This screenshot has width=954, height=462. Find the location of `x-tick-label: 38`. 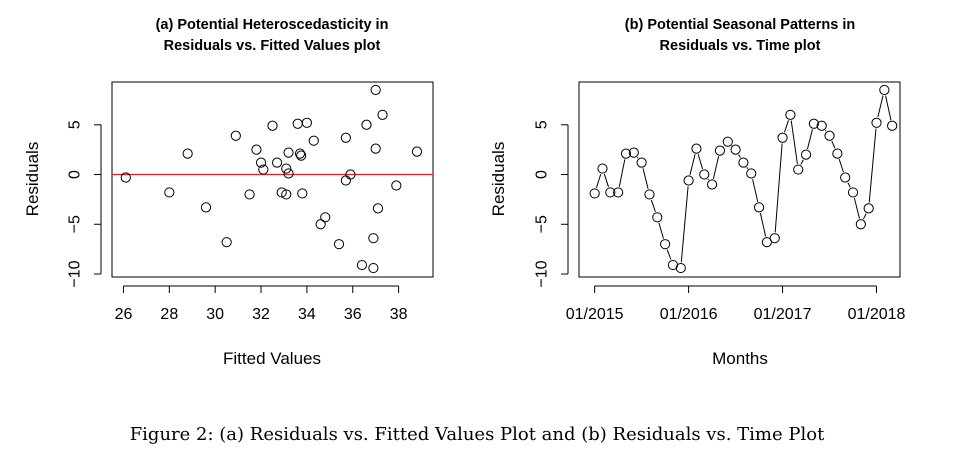

x-tick-label: 38 is located at coordinates (399, 314).